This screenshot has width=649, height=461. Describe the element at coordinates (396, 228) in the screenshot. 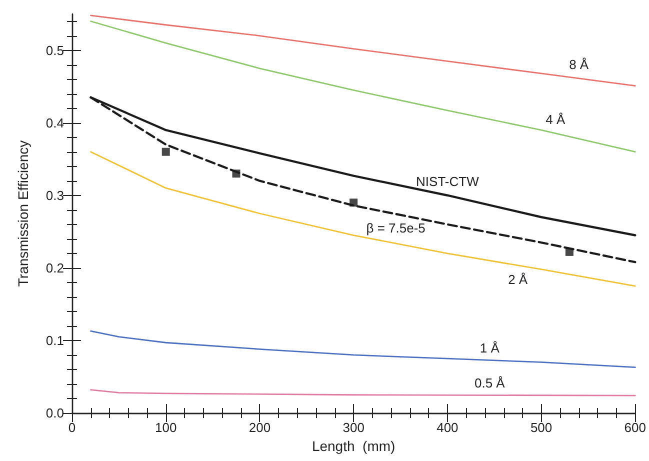

I see `series-label: β = 7.5e-5` at that location.